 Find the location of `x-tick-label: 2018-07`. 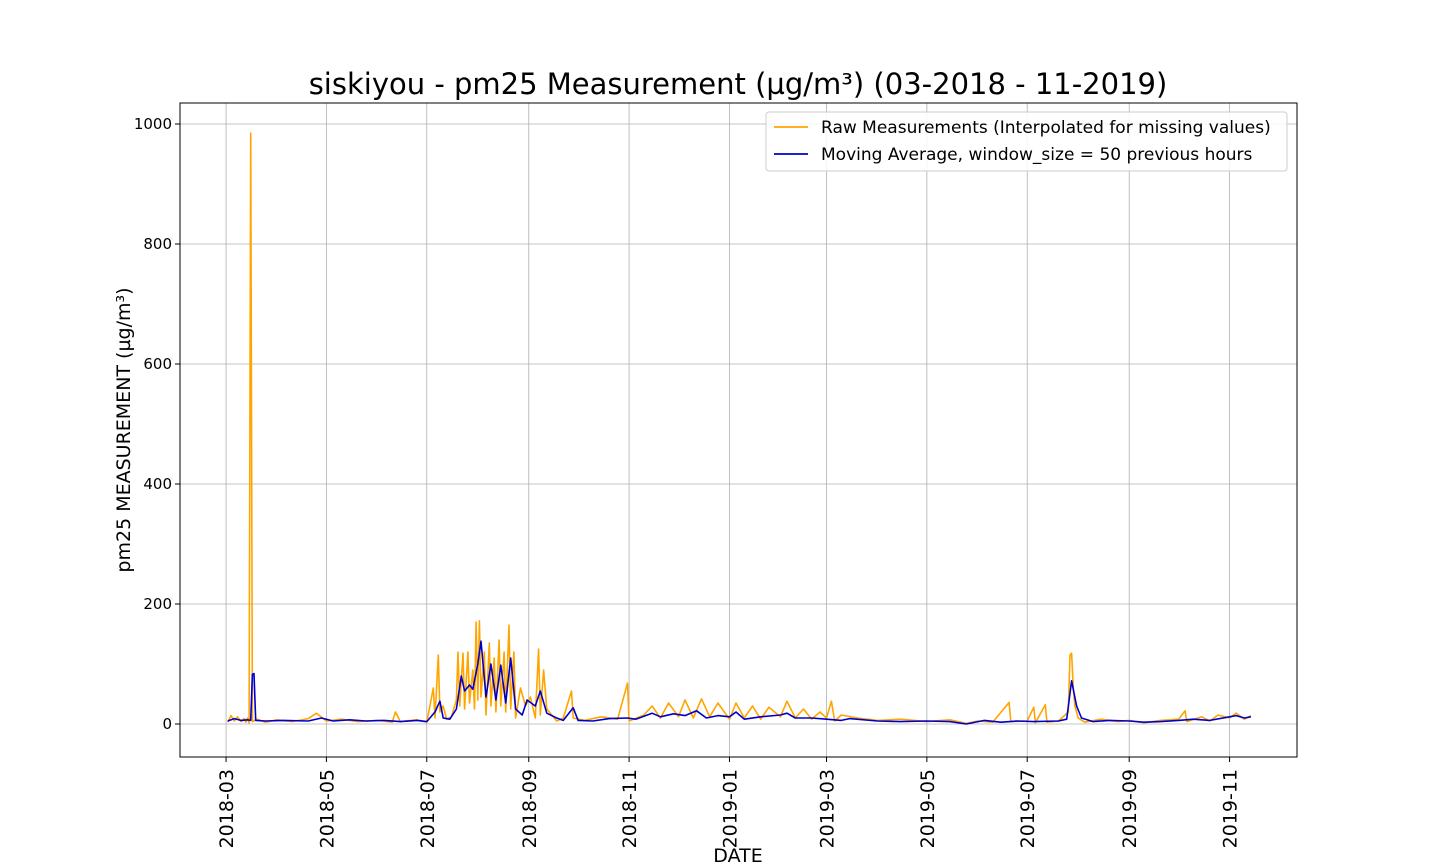

x-tick-label: 2018-07 is located at coordinates (428, 808).